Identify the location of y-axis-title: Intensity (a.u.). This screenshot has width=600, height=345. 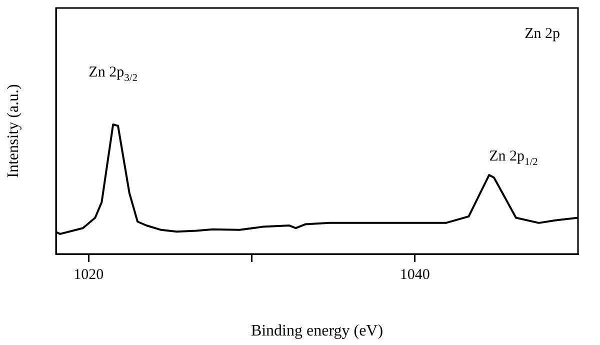
(13, 131).